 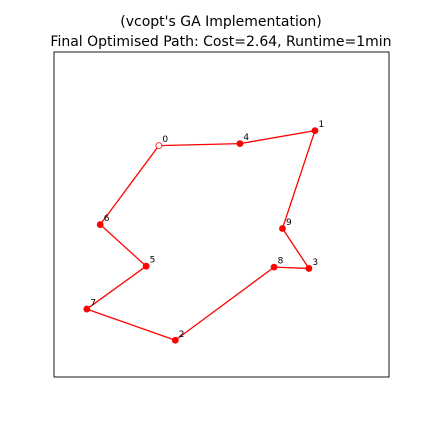 I want to click on point-label-5: 5, so click(x=153, y=261).